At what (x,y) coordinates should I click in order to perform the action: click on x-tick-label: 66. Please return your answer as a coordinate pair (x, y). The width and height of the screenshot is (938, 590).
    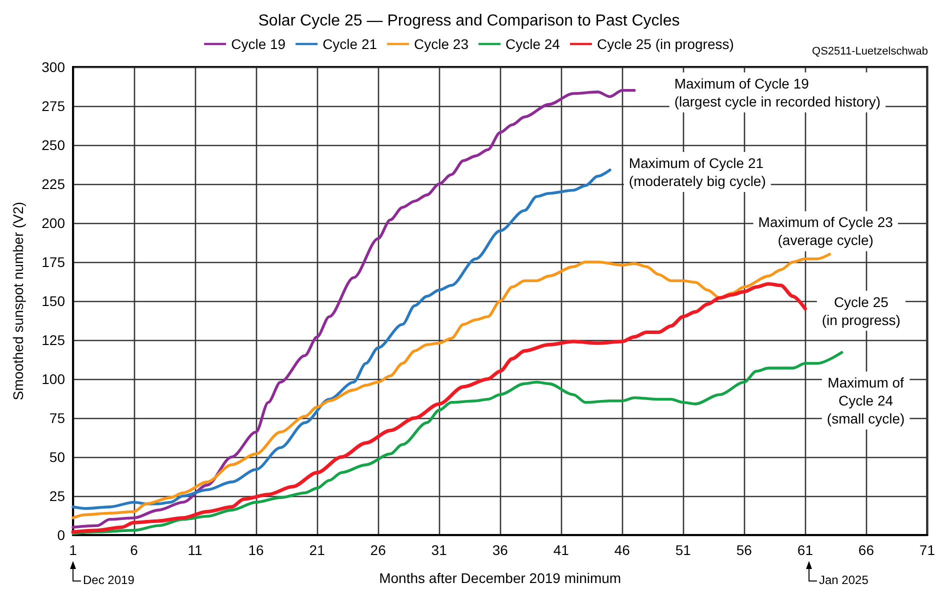
    Looking at the image, I should click on (866, 550).